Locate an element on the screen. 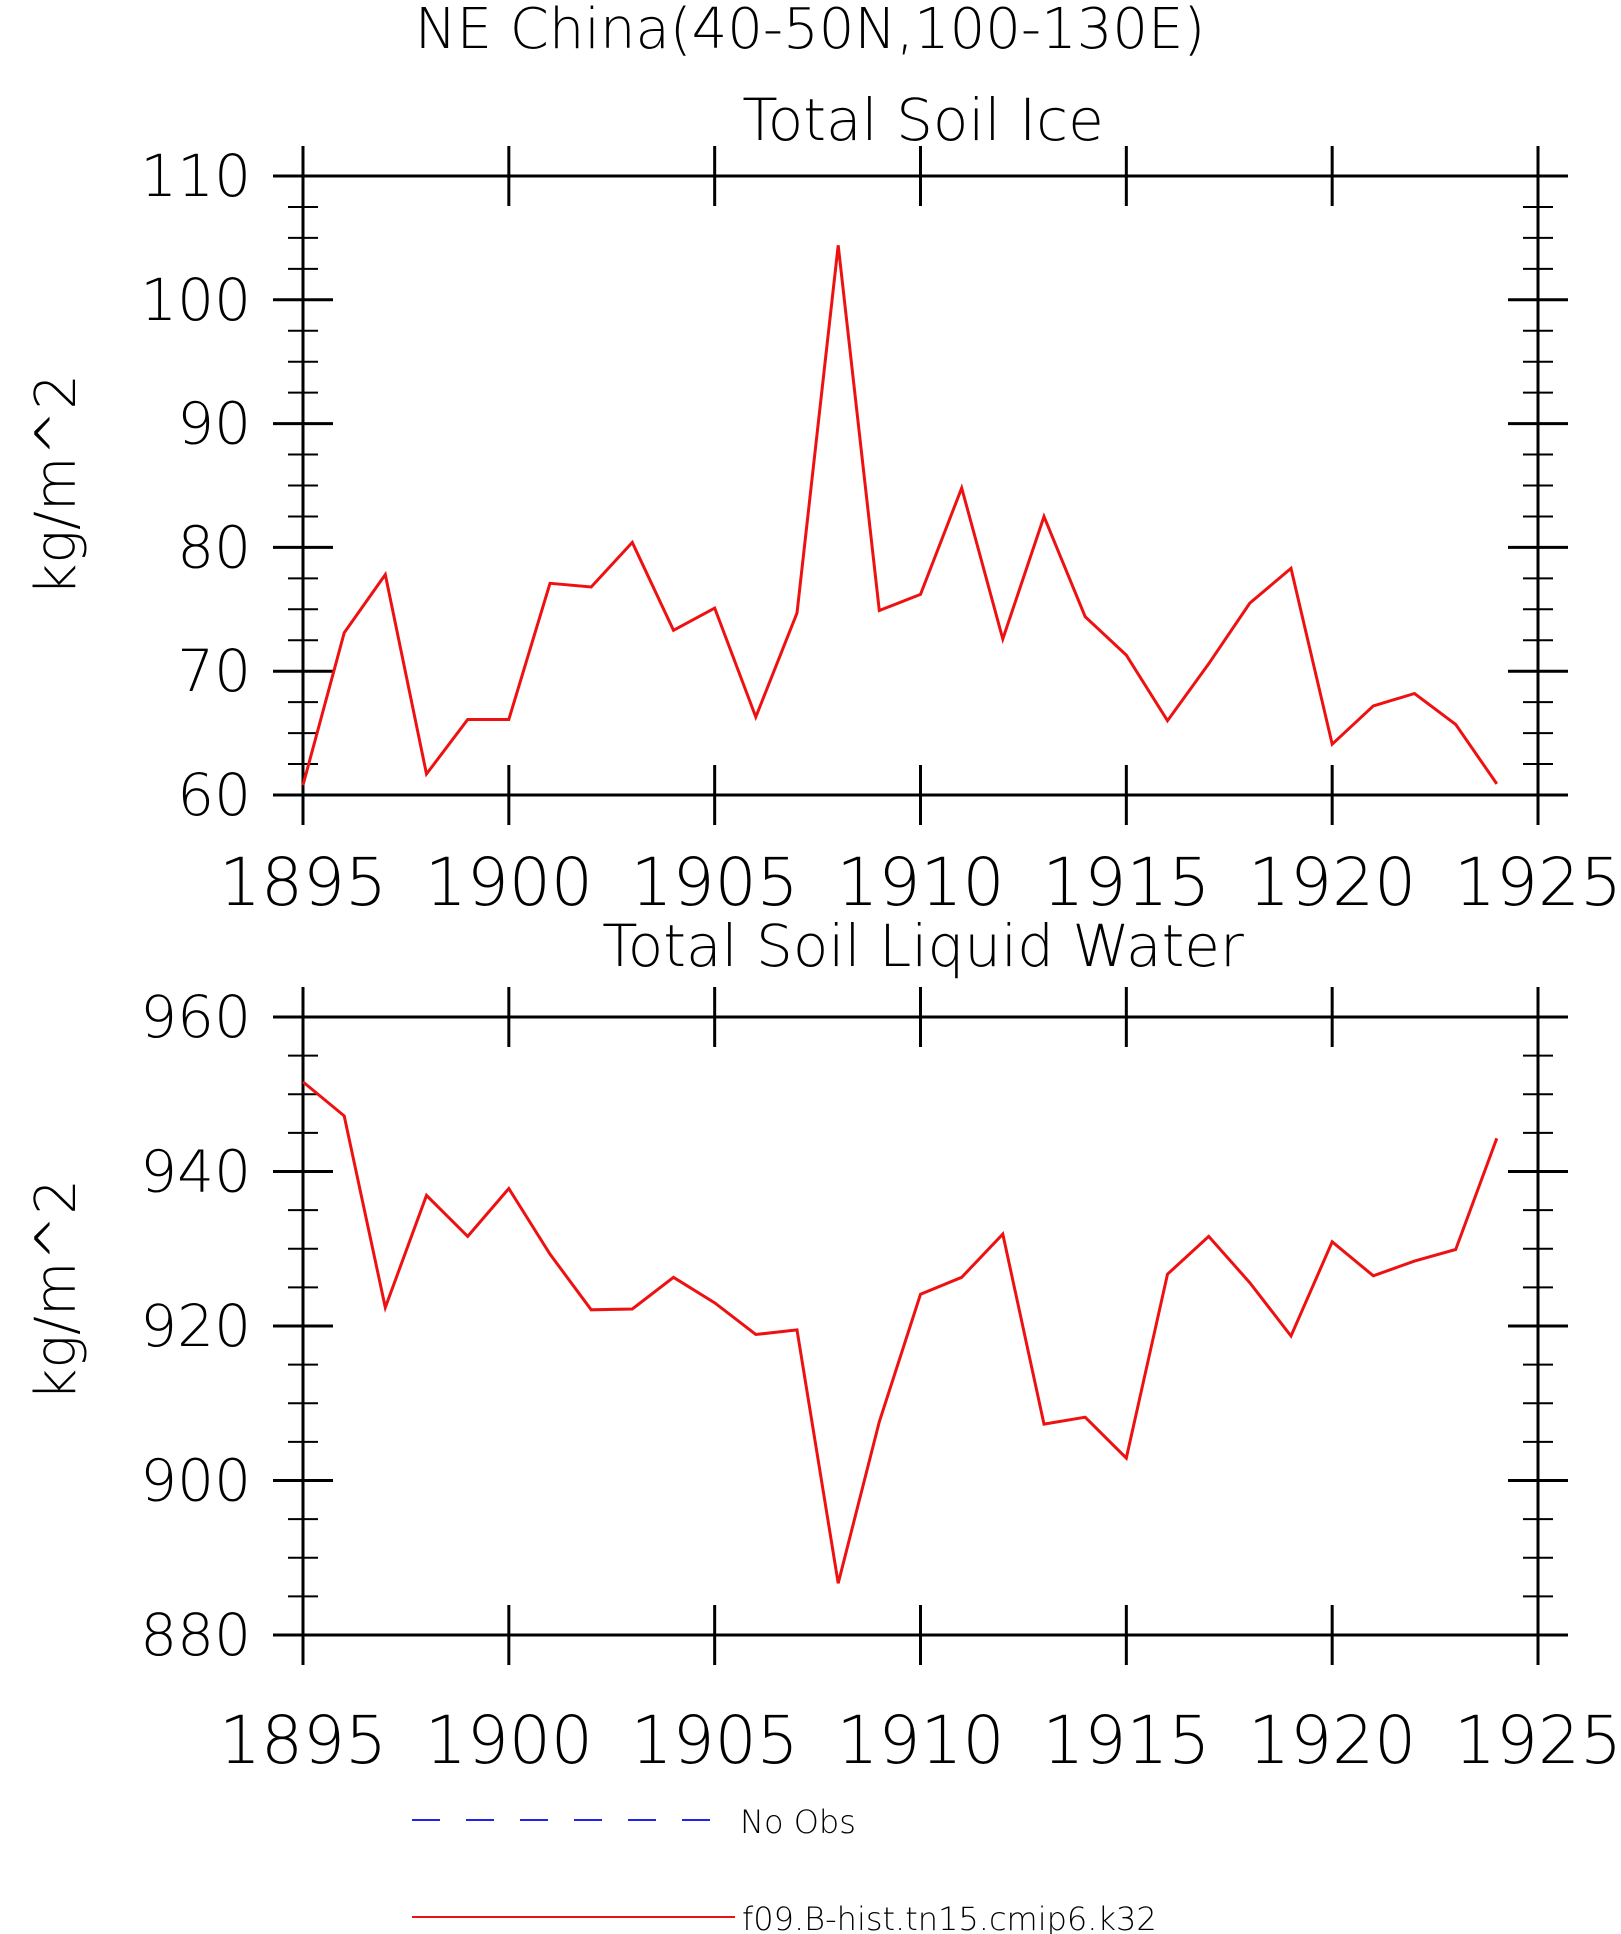  y-tick-label: 940 is located at coordinates (195, 1172).